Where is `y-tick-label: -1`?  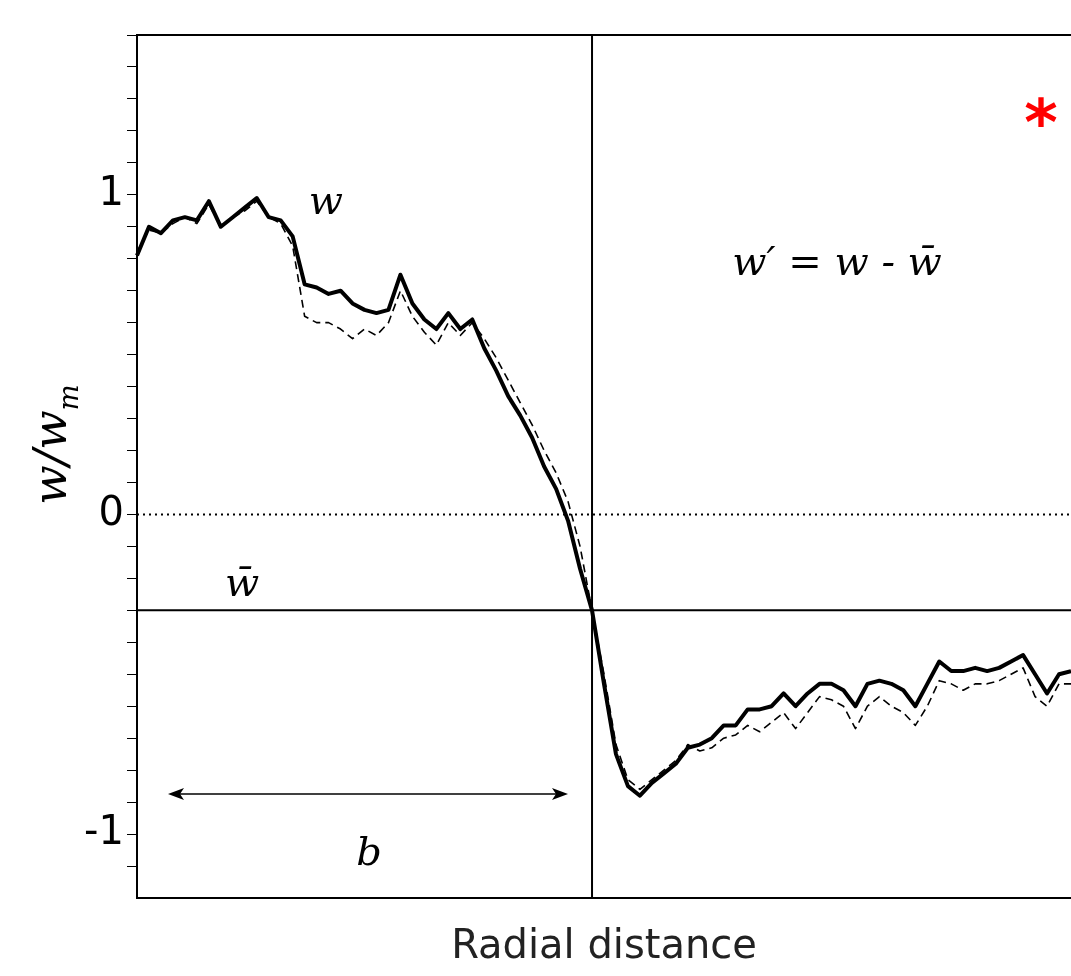 y-tick-label: -1 is located at coordinates (104, 830).